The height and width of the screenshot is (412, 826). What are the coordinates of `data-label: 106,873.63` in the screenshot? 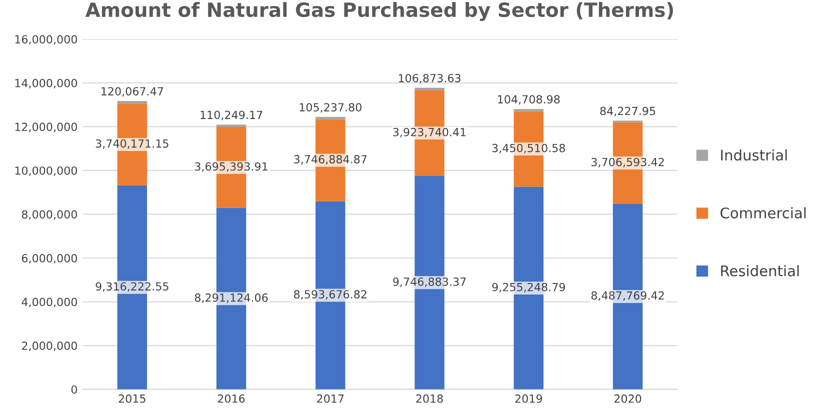 It's located at (429, 79).